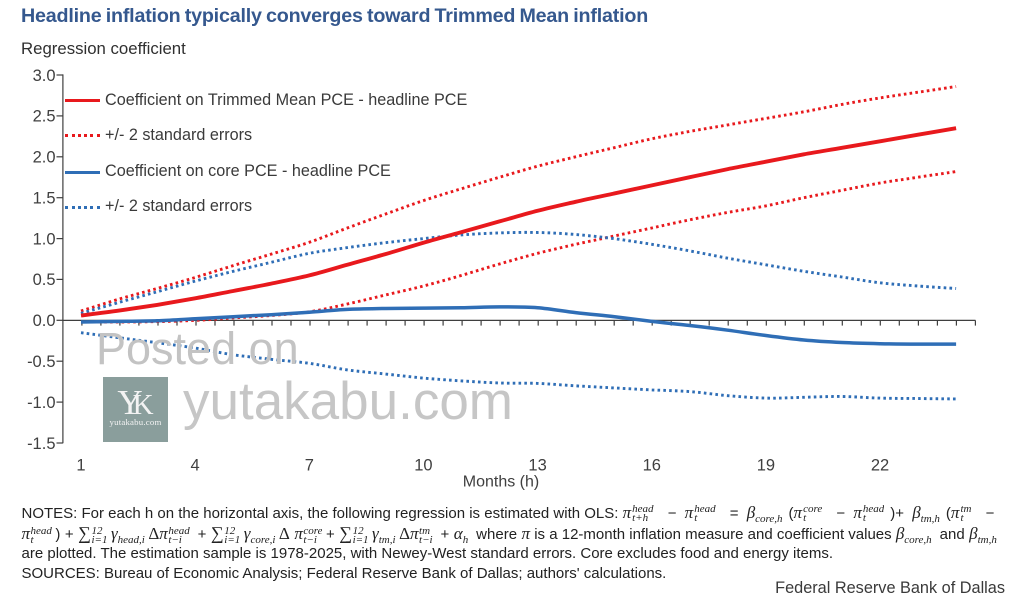  What do you see at coordinates (80, 466) in the screenshot?
I see `svg-text: 1` at bounding box center [80, 466].